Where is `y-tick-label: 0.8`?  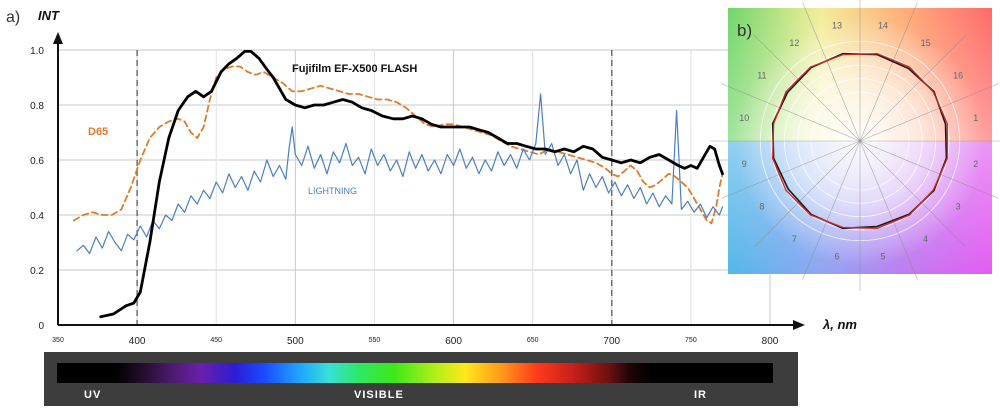 y-tick-label: 0.8 is located at coordinates (37, 106).